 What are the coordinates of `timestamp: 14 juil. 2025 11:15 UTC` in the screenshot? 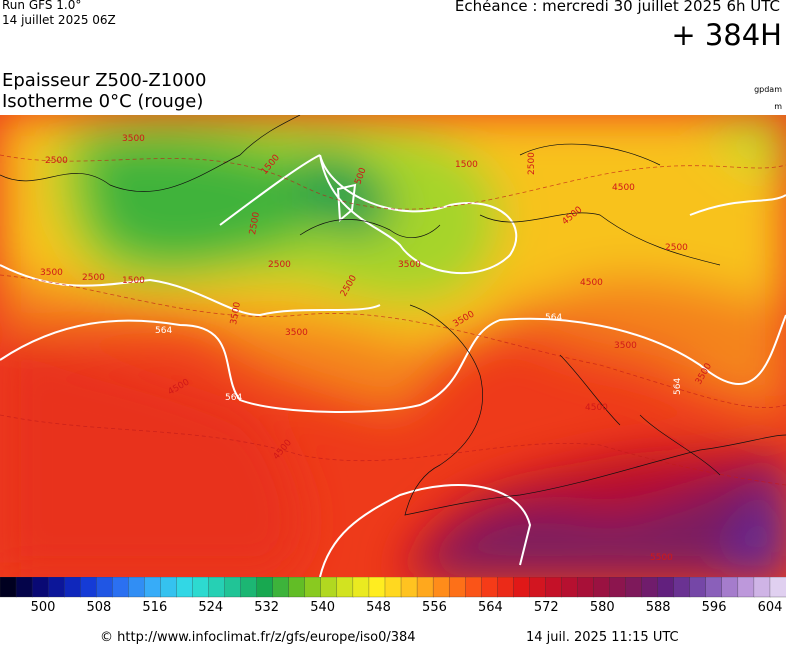 It's located at (602, 637).